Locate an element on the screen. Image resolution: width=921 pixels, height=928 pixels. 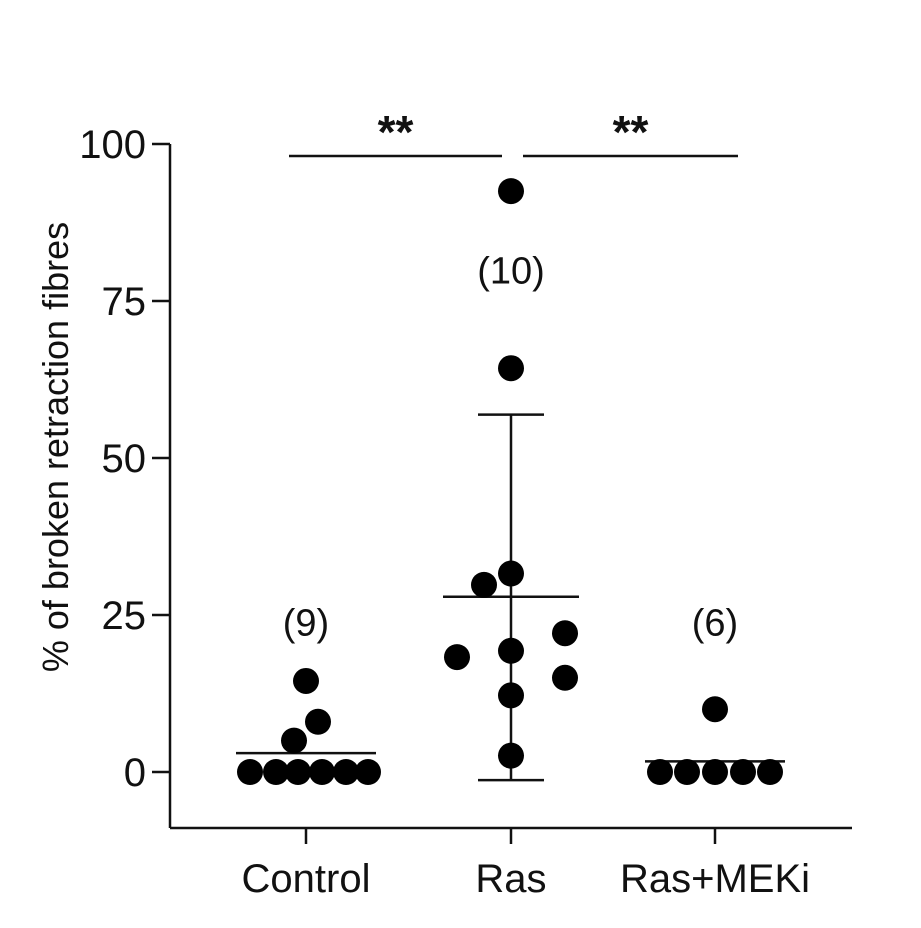
y-tick-label: 0 is located at coordinates (135, 773).